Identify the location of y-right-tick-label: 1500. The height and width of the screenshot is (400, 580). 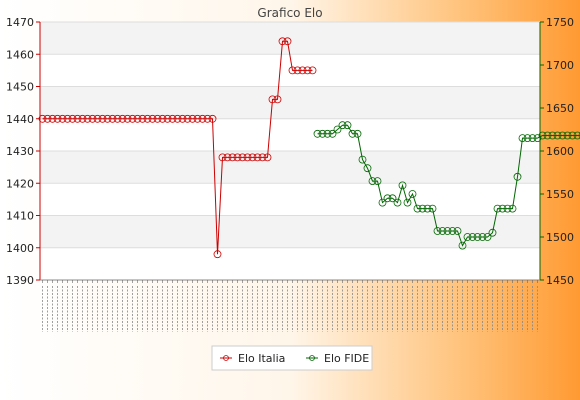
(560, 237).